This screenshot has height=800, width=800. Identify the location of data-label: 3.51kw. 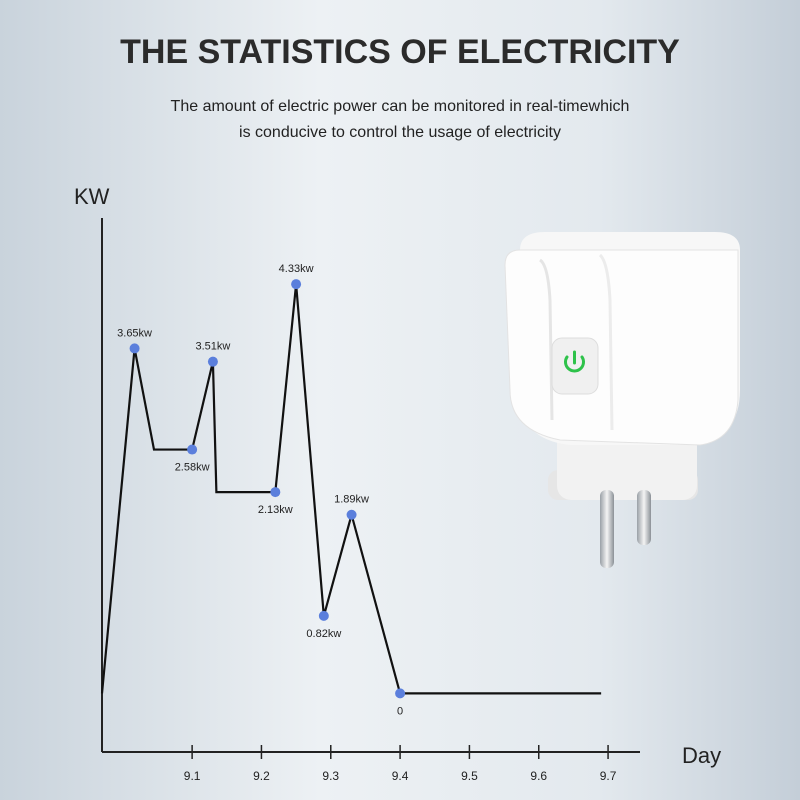
(212, 347).